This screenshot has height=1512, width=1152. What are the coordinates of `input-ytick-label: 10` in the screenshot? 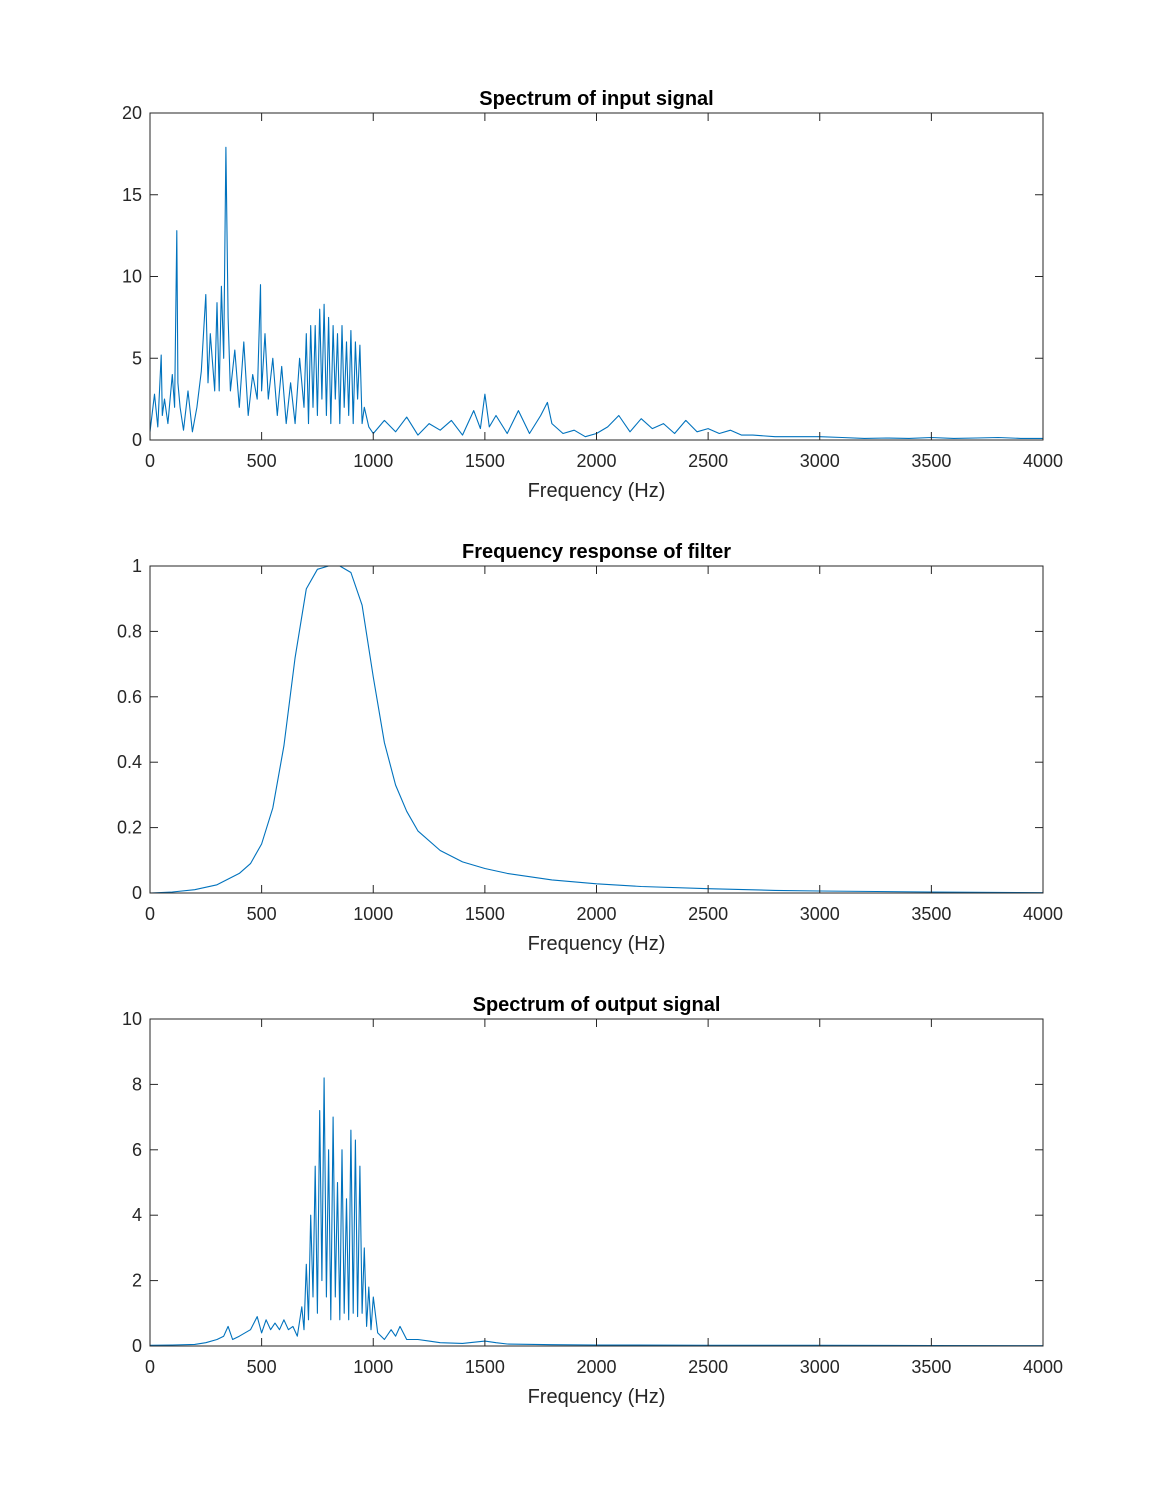 It's located at (132, 277).